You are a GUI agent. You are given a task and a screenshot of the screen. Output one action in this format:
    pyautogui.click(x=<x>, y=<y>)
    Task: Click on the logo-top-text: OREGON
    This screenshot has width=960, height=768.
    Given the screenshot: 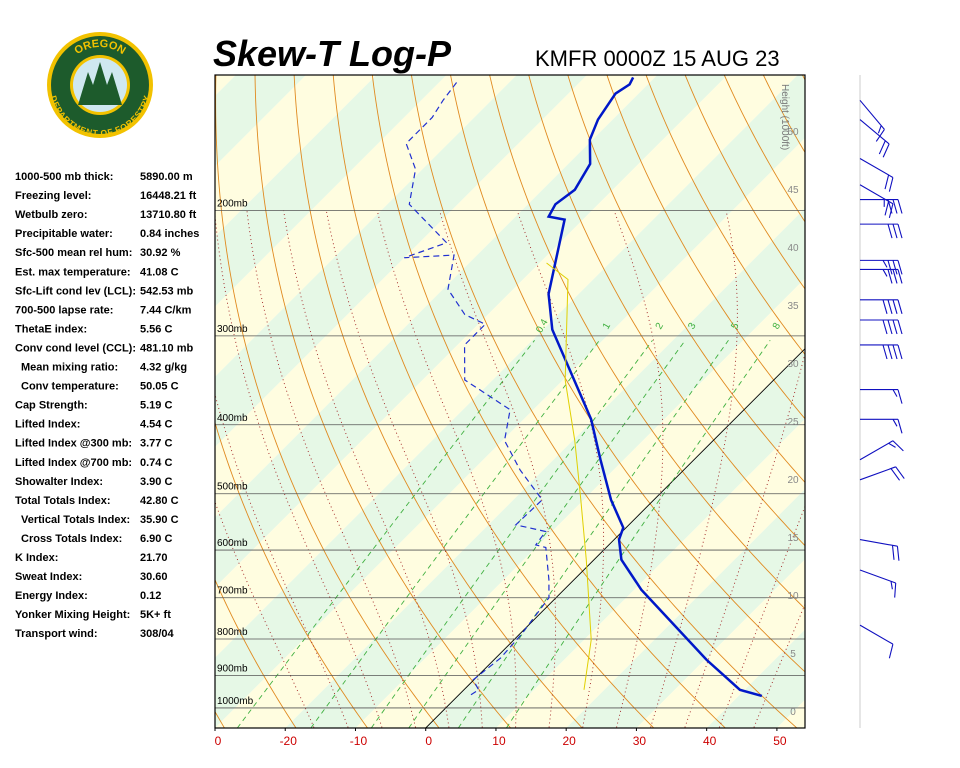 What is the action you would take?
    pyautogui.click(x=99, y=47)
    